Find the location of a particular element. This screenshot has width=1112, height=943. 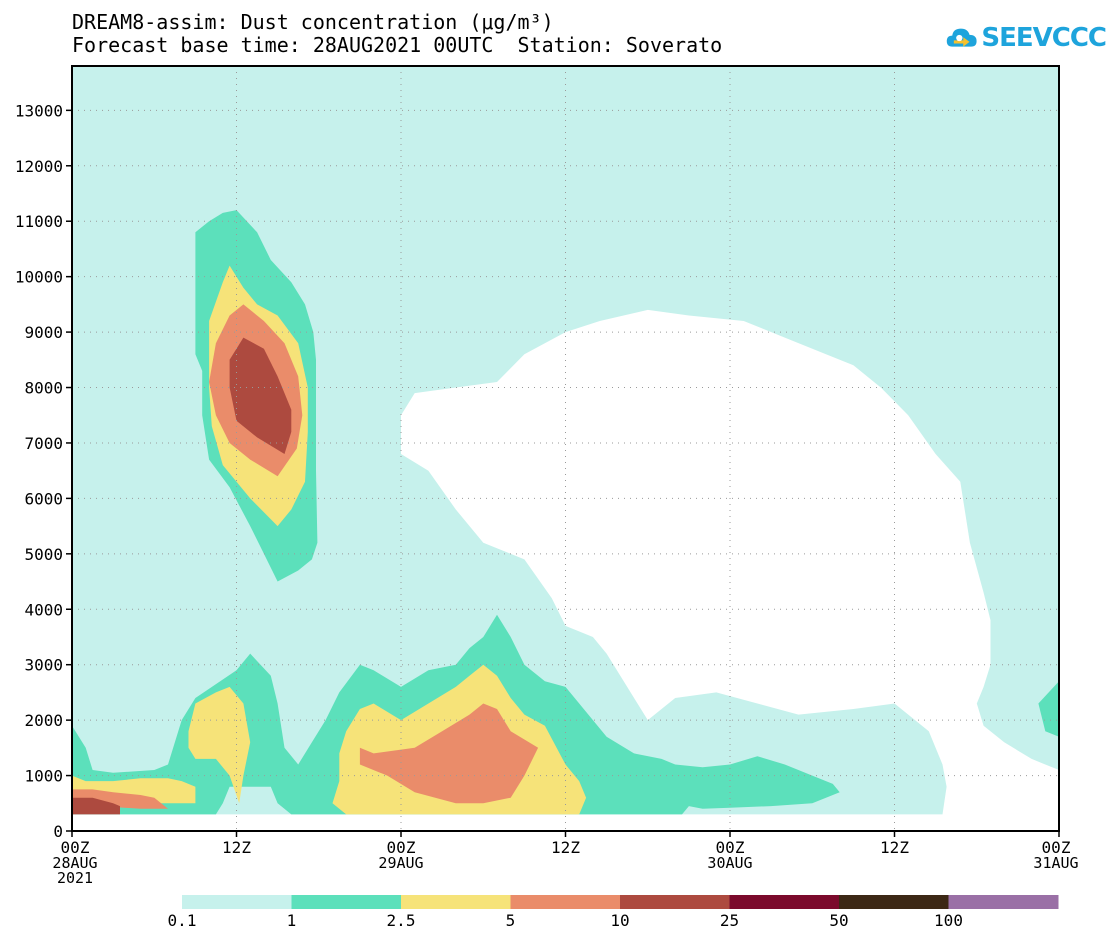

colorbar-label: 10 is located at coordinates (619, 920).